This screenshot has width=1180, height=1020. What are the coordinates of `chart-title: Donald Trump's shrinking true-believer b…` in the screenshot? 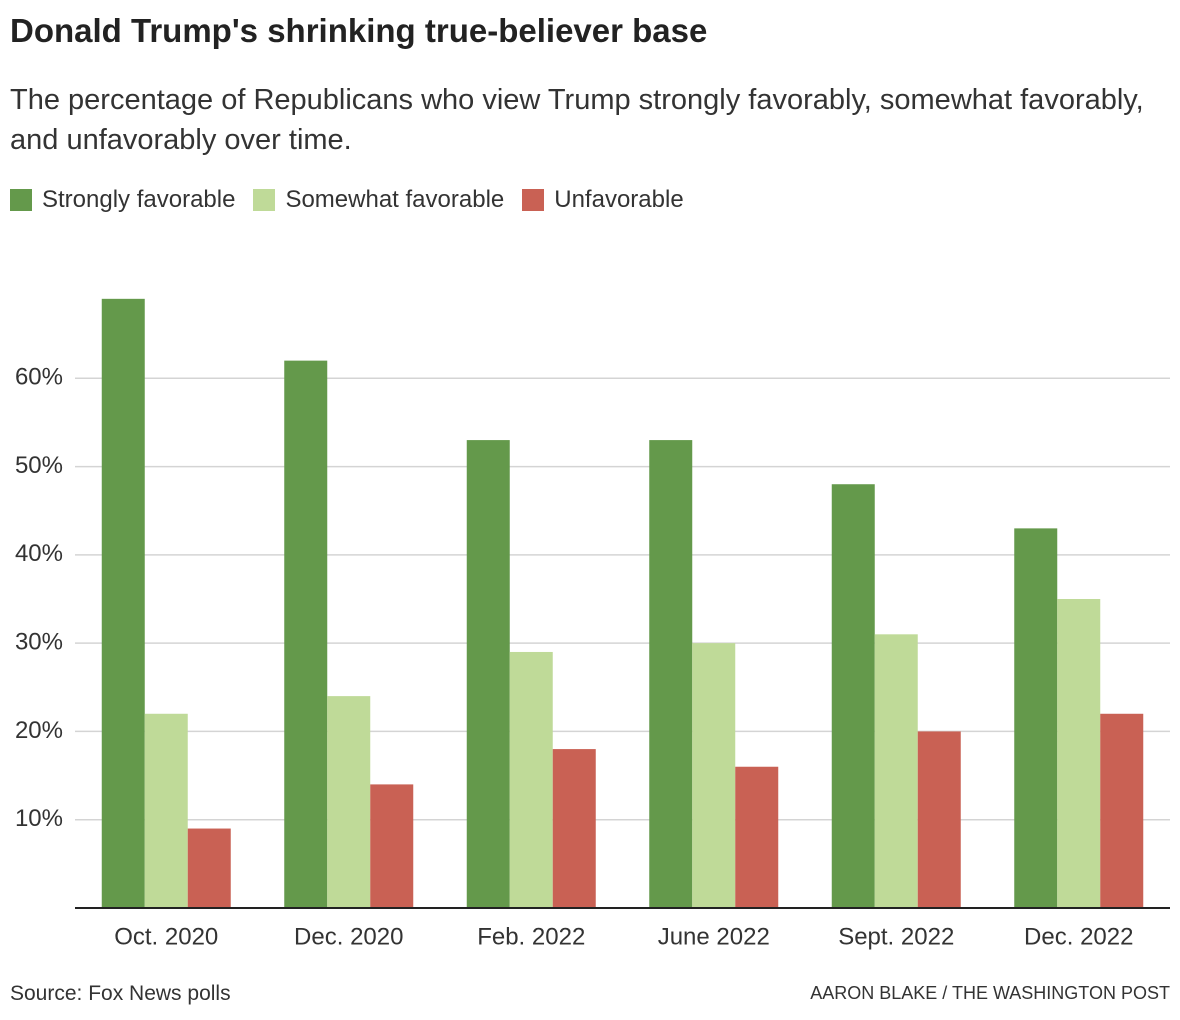 It's located at (359, 30).